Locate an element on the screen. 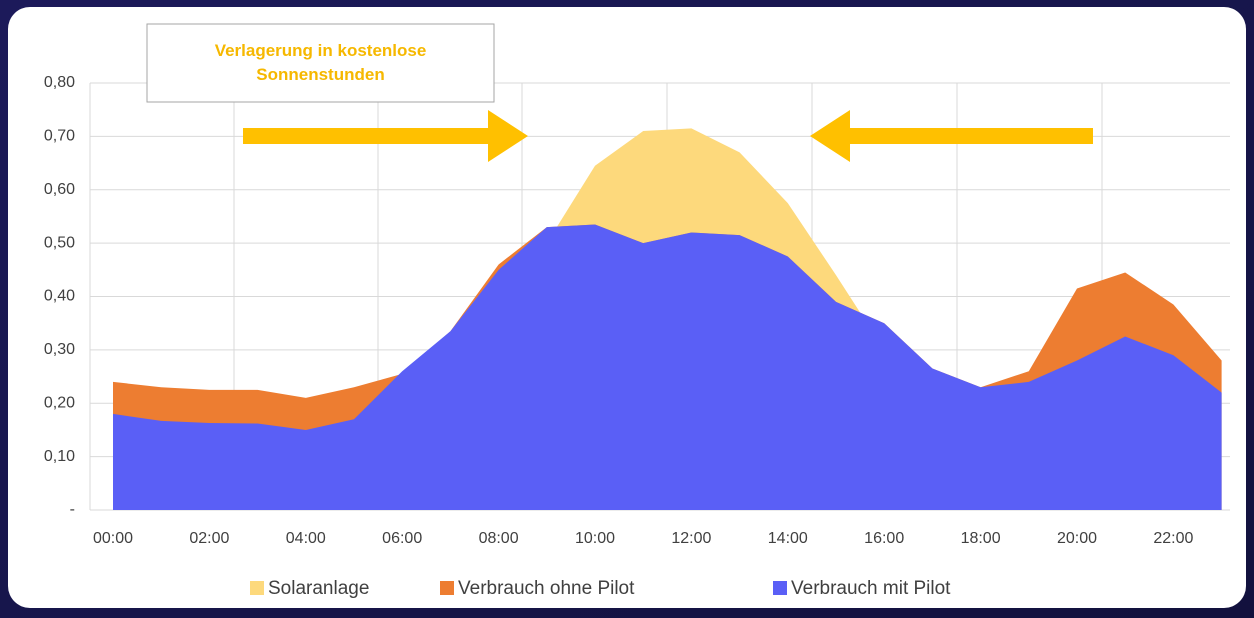 The height and width of the screenshot is (618, 1254). x-tick-label: 08:00 is located at coordinates (499, 538).